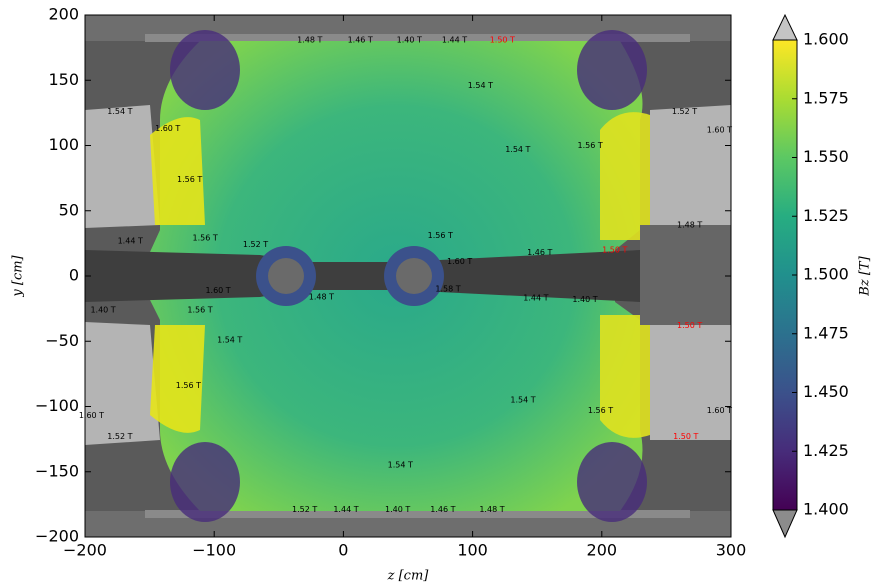 Image resolution: width=875 pixels, height=585 pixels. What do you see at coordinates (408, 576) in the screenshot?
I see `x-axis-label: z [cm]` at bounding box center [408, 576].